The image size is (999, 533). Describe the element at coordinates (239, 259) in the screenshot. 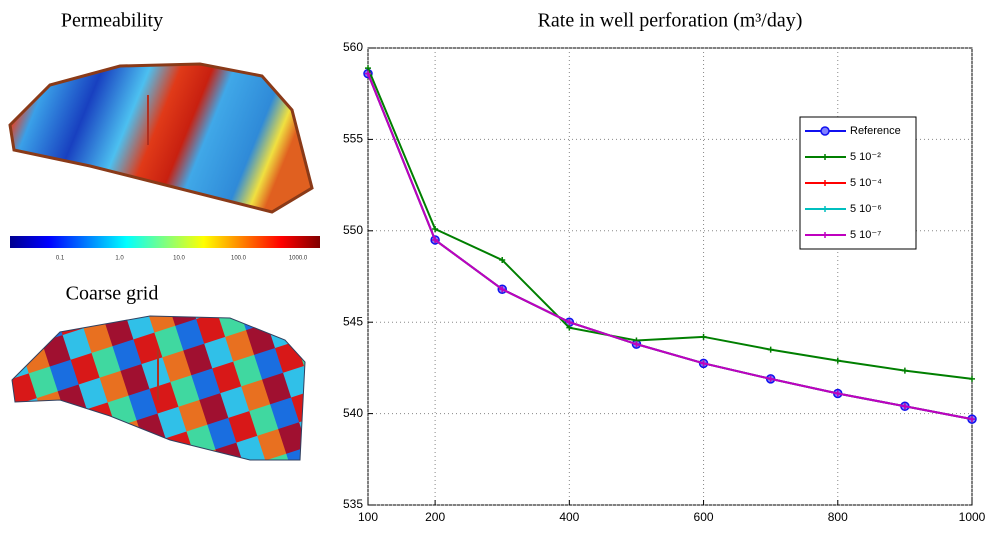

I see `colorbar-tick-label: 100.0` at that location.